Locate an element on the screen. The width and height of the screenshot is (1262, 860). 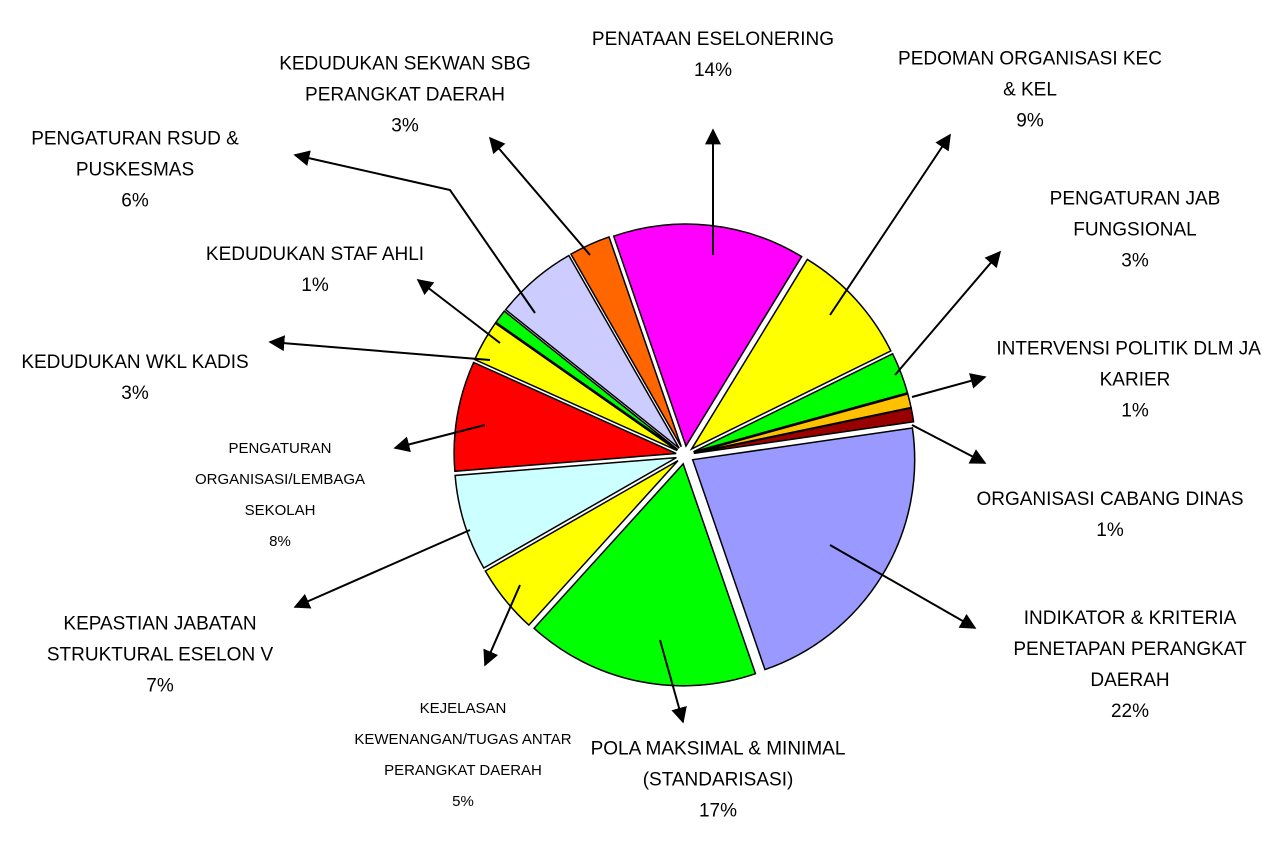
slice-label: PENGATURAN ORGANISASI/LEMBAGA SEKOLAH 8% is located at coordinates (280, 495).